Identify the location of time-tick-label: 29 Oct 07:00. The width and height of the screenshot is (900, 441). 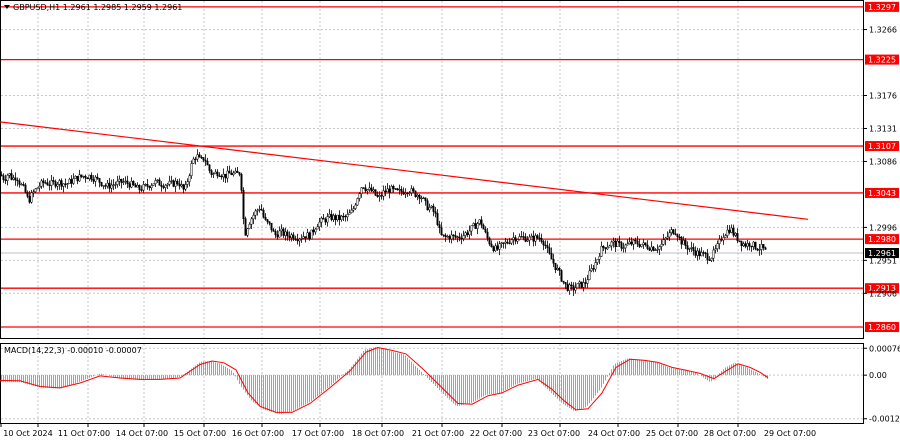
(790, 433).